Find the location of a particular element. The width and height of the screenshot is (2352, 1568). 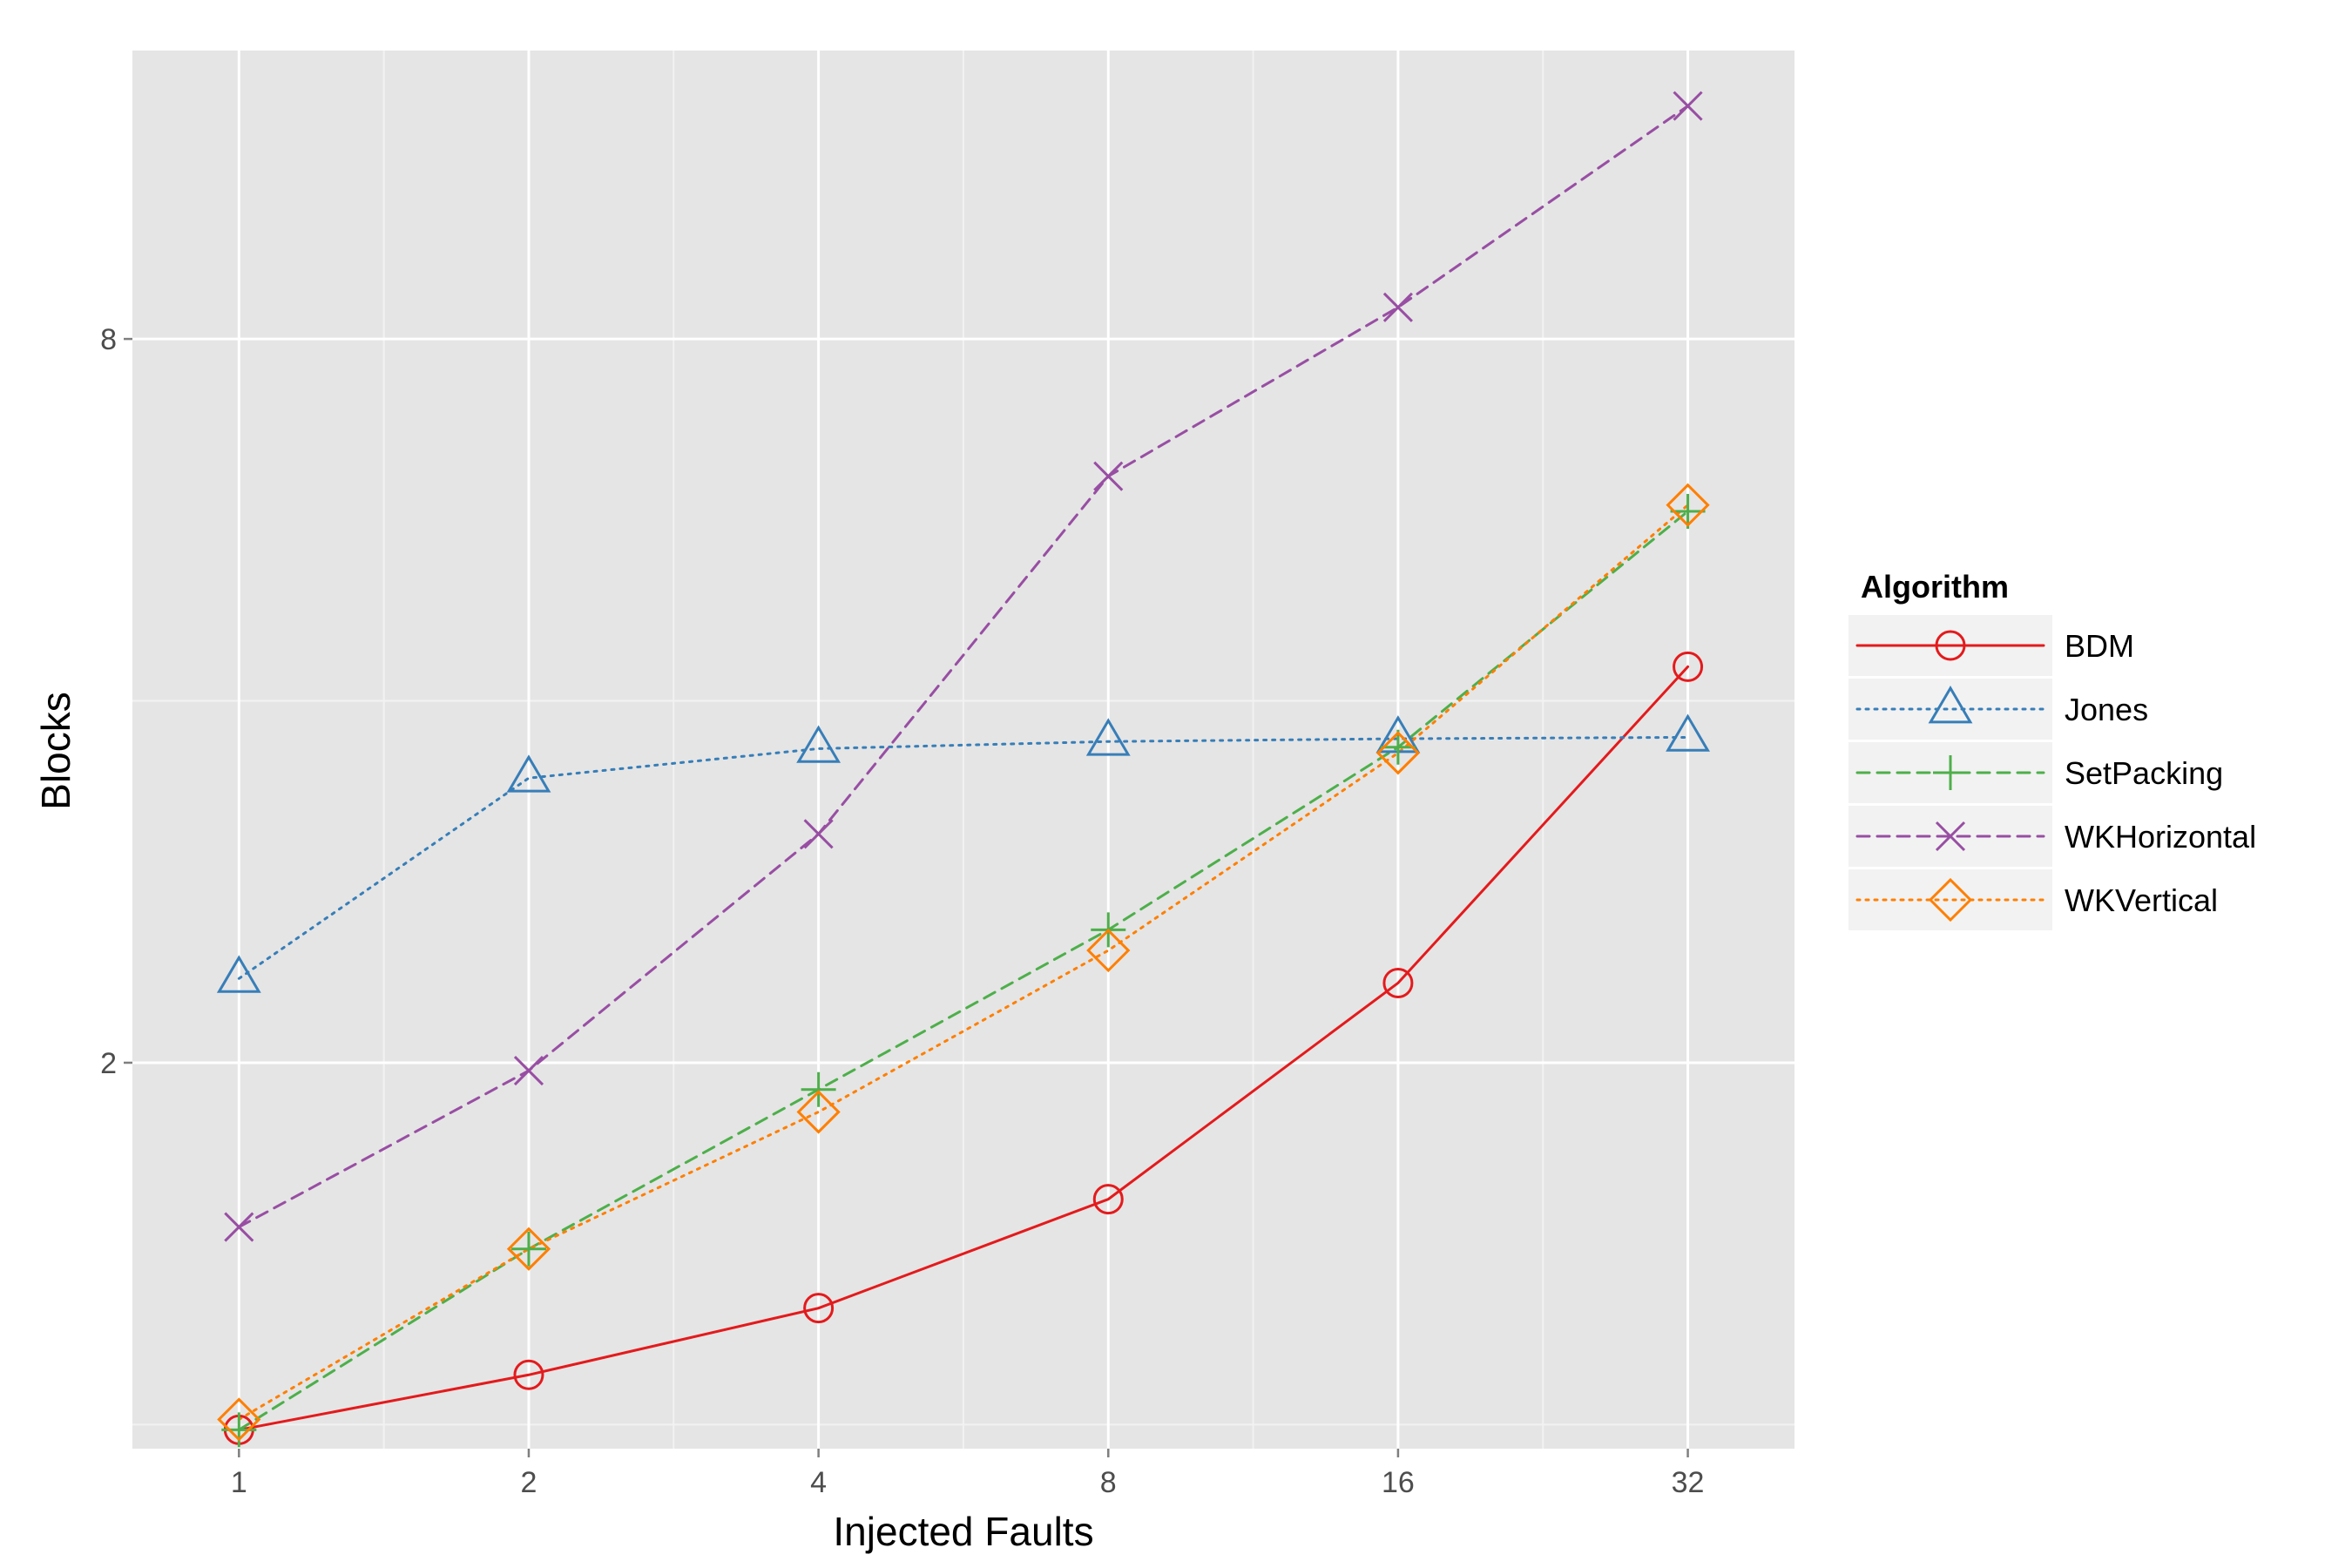

y-tick-label: 2 is located at coordinates (109, 1063).